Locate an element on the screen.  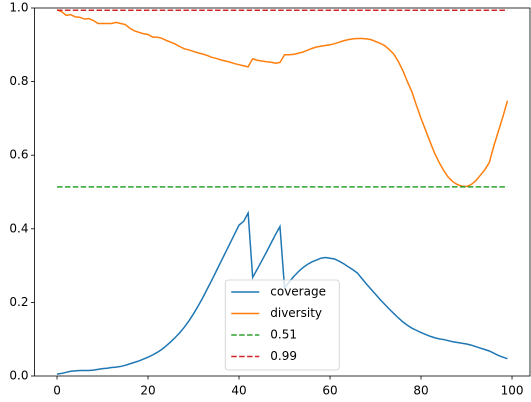
x-tick-label: 0 is located at coordinates (57, 391).